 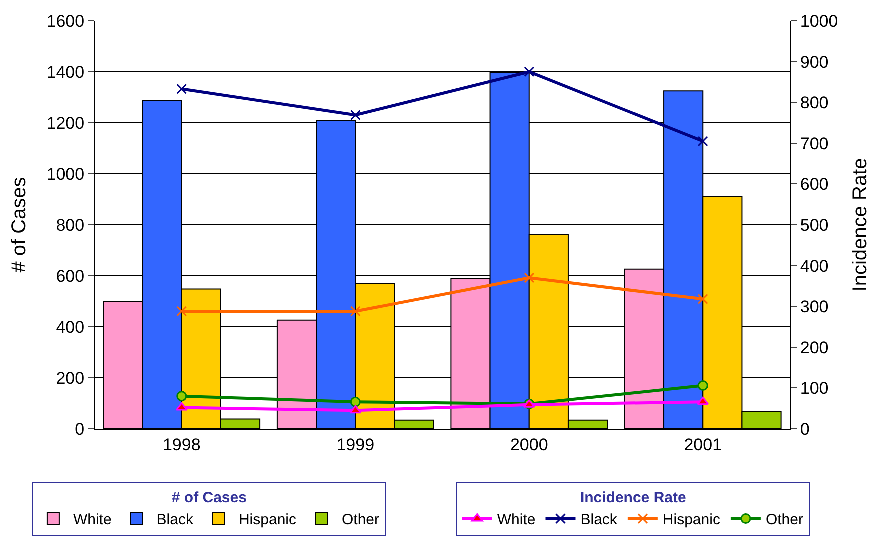 What do you see at coordinates (819, 21) in the screenshot?
I see `y2-tick-label: 1000` at bounding box center [819, 21].